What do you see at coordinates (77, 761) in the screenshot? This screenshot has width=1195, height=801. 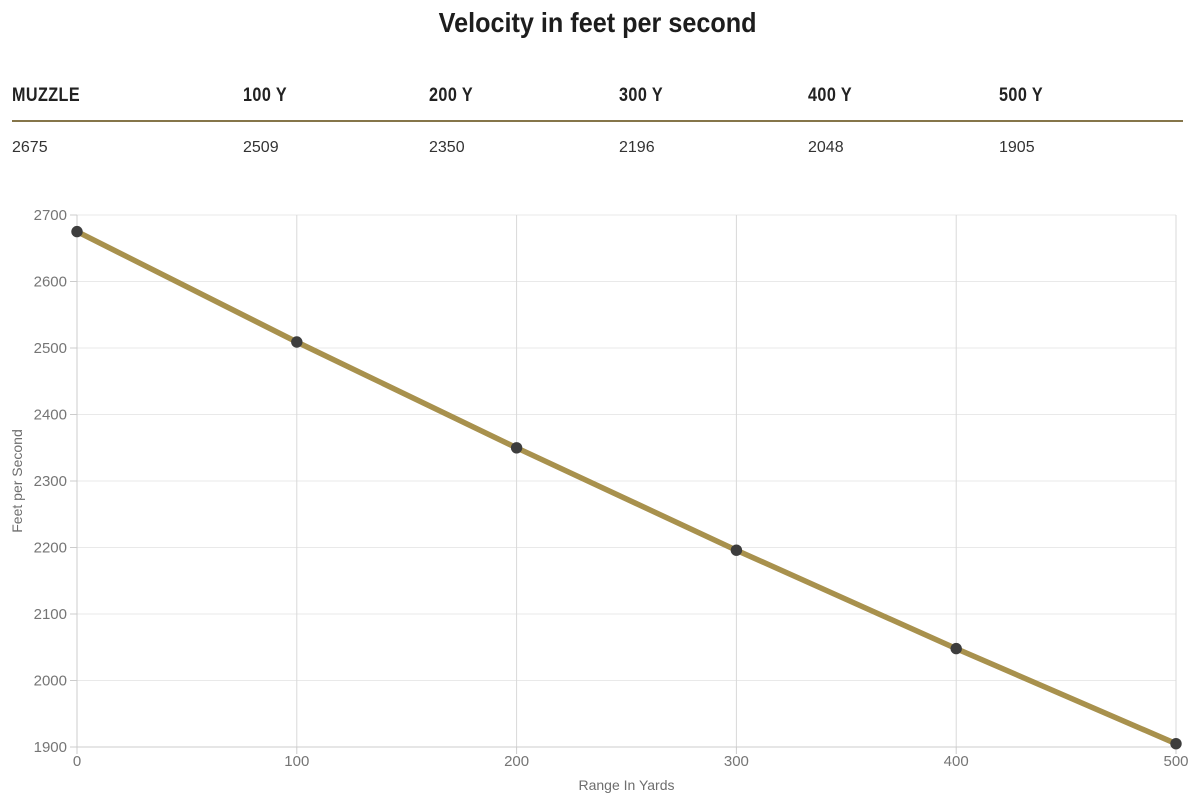 I see `svg-text: 0` at bounding box center [77, 761].